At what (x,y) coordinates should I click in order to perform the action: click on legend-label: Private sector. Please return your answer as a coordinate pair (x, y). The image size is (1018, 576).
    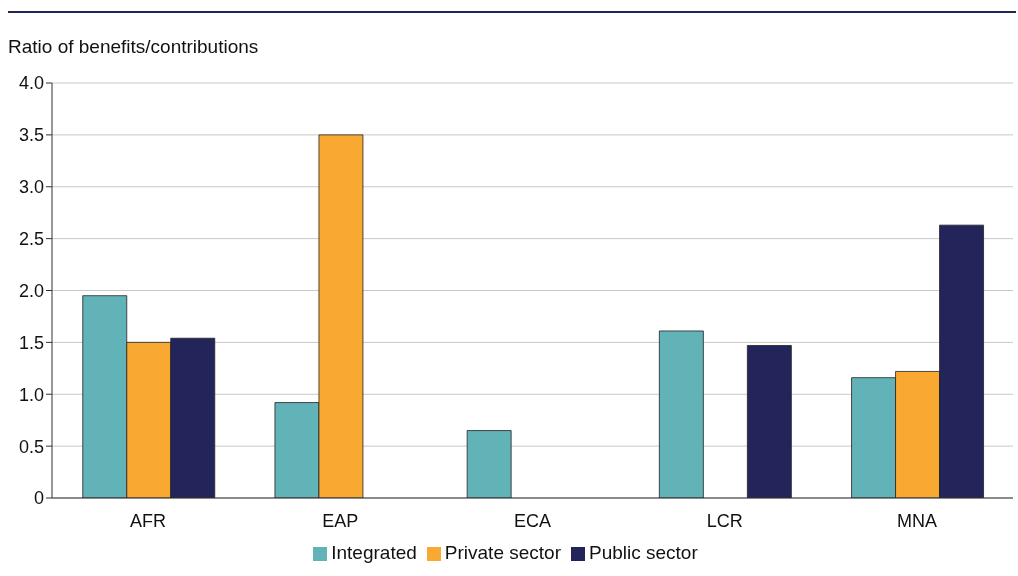
    Looking at the image, I should click on (502, 552).